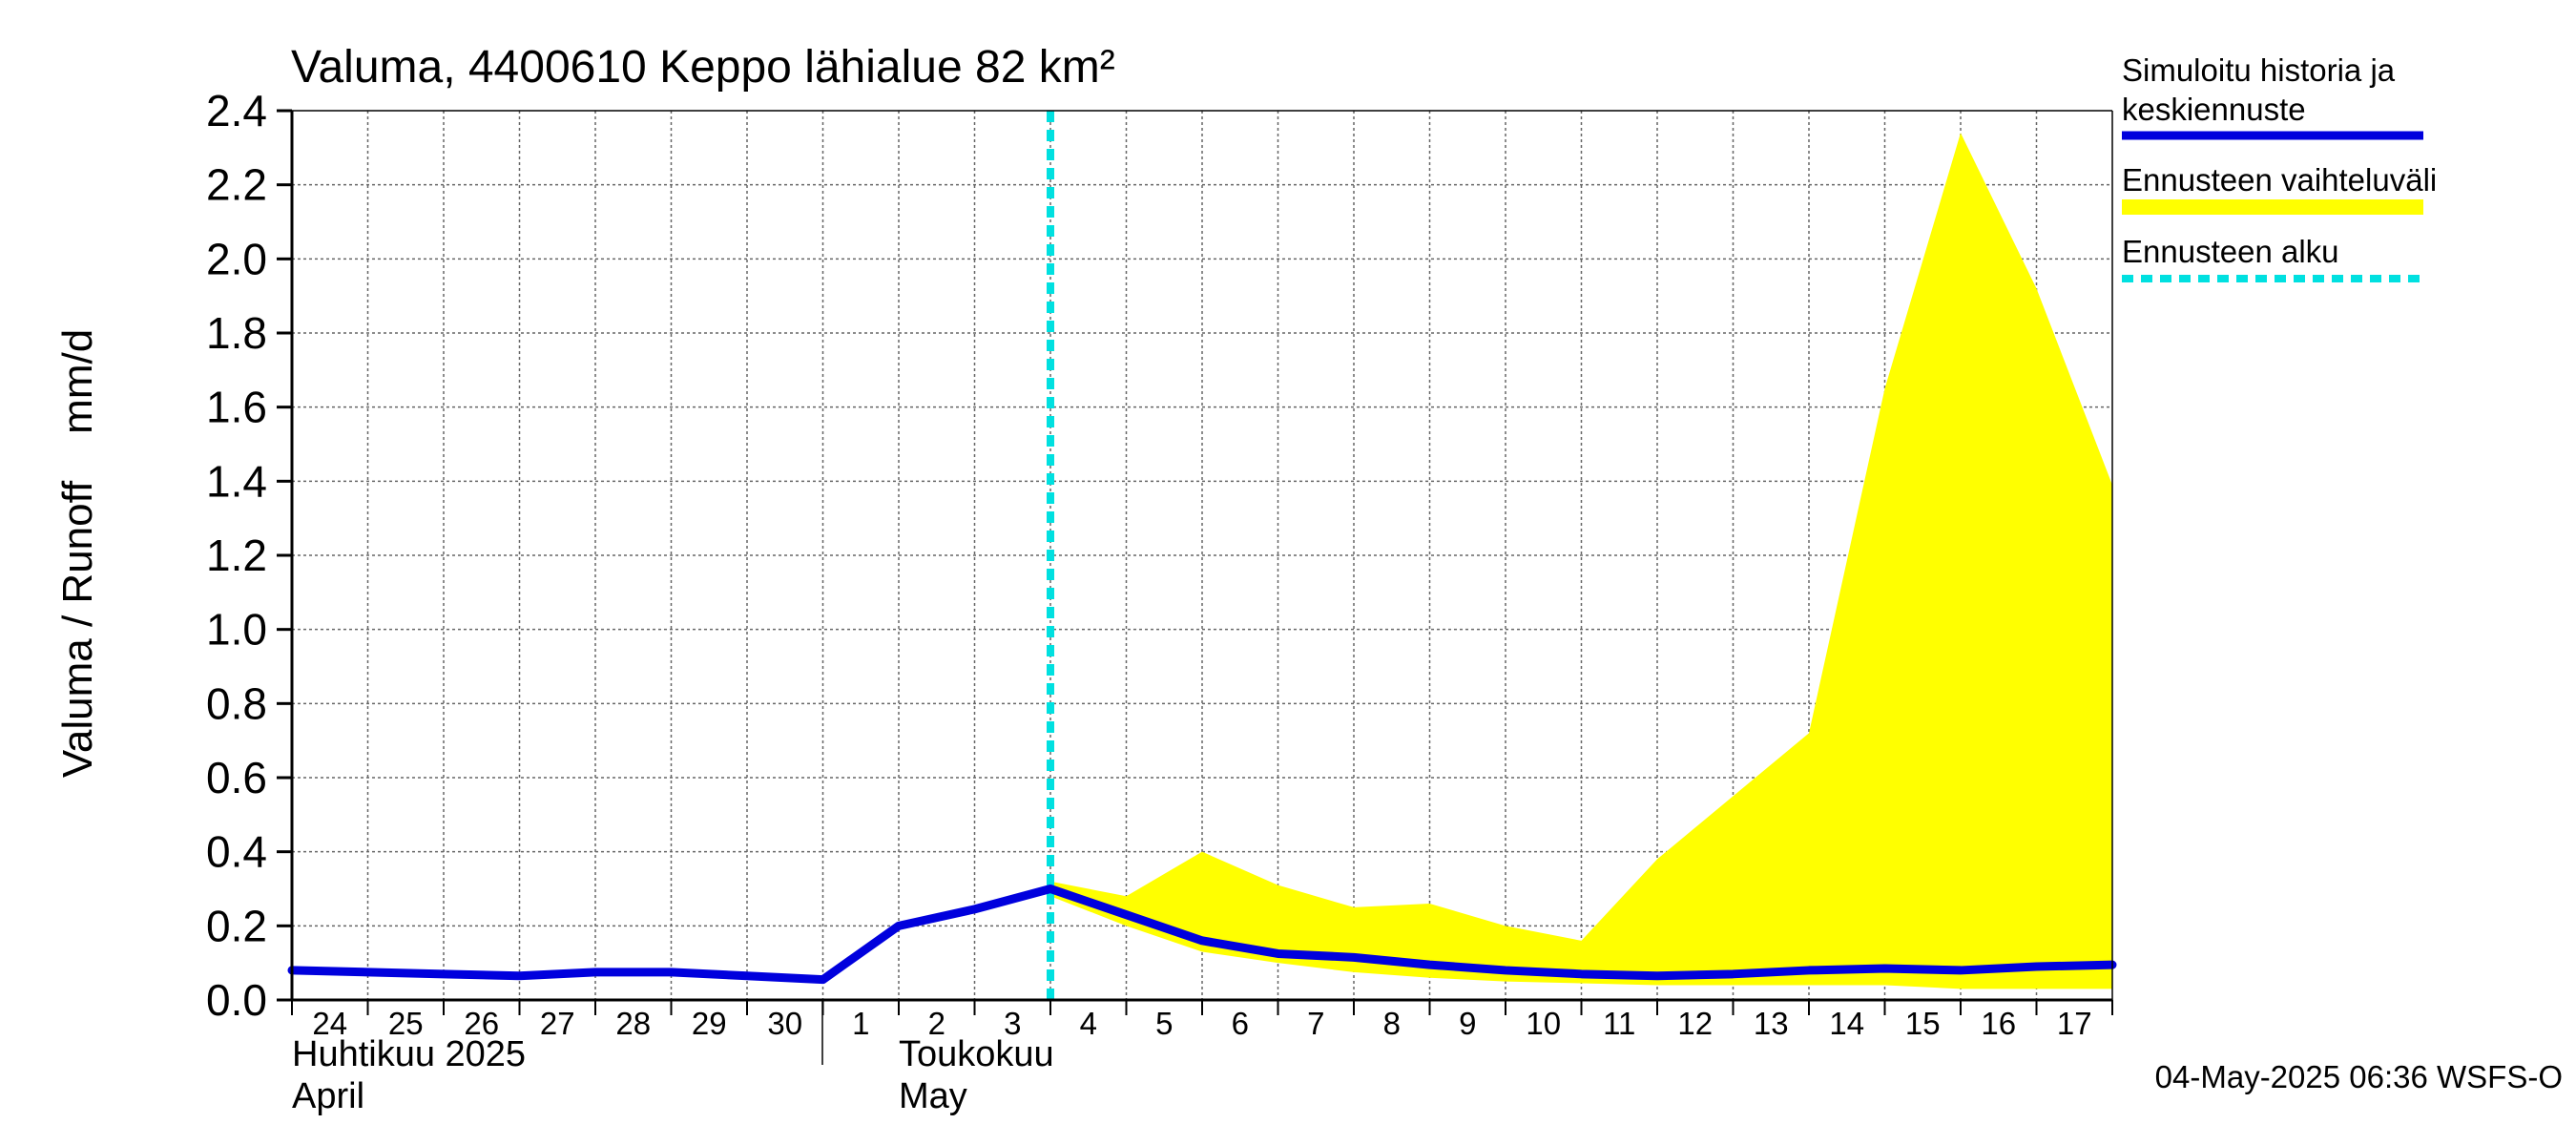 Image resolution: width=2576 pixels, height=1145 pixels. What do you see at coordinates (1164, 1023) in the screenshot?
I see `x-tick-label: 5` at bounding box center [1164, 1023].